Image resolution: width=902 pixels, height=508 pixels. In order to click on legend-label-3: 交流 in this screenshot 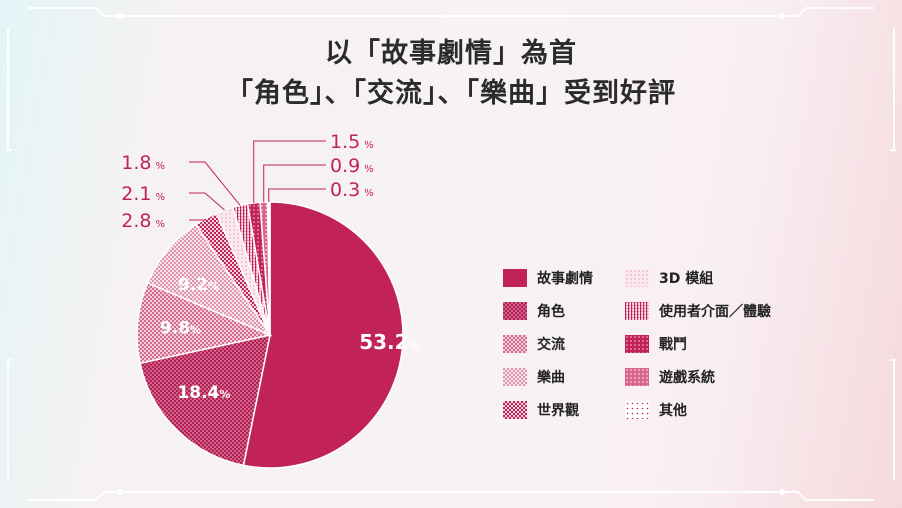, I will do `click(551, 345)`.